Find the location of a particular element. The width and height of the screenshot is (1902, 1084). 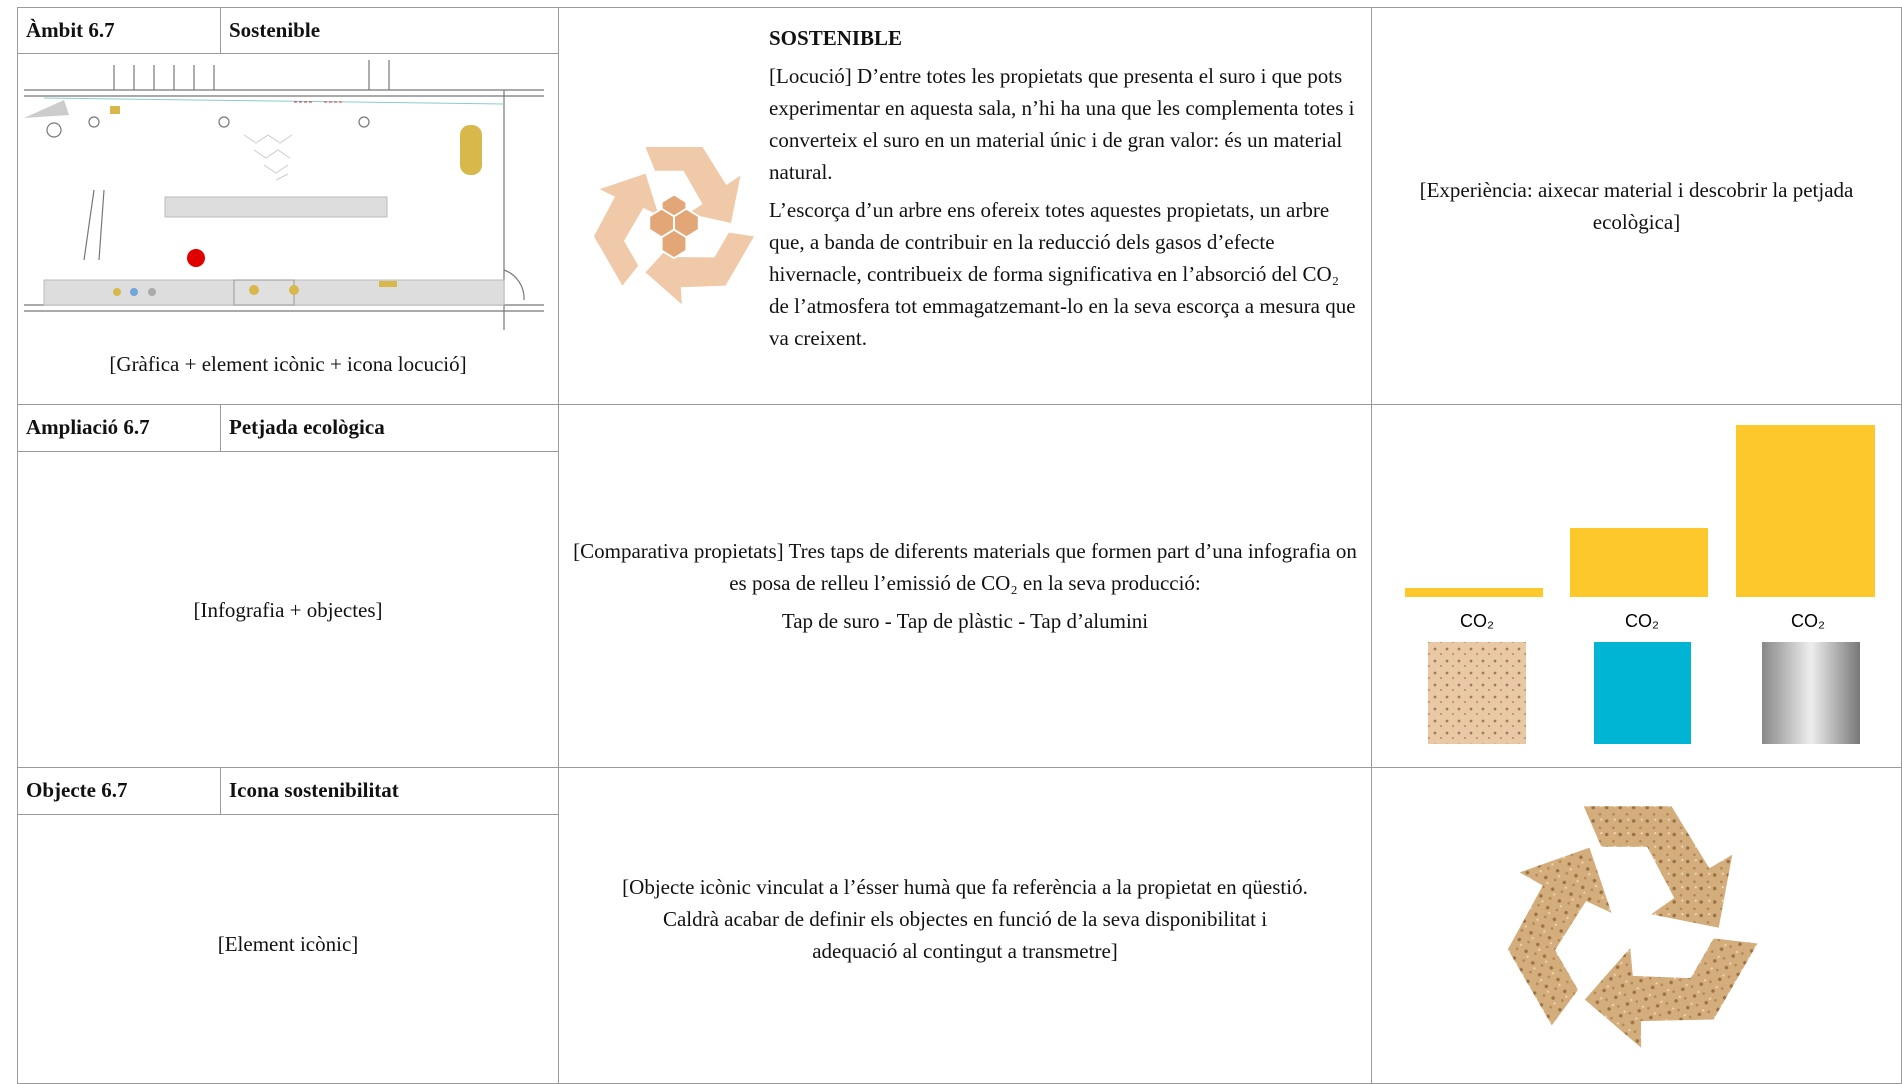

title-cell: Icona sostenibilitat is located at coordinates (389, 791).